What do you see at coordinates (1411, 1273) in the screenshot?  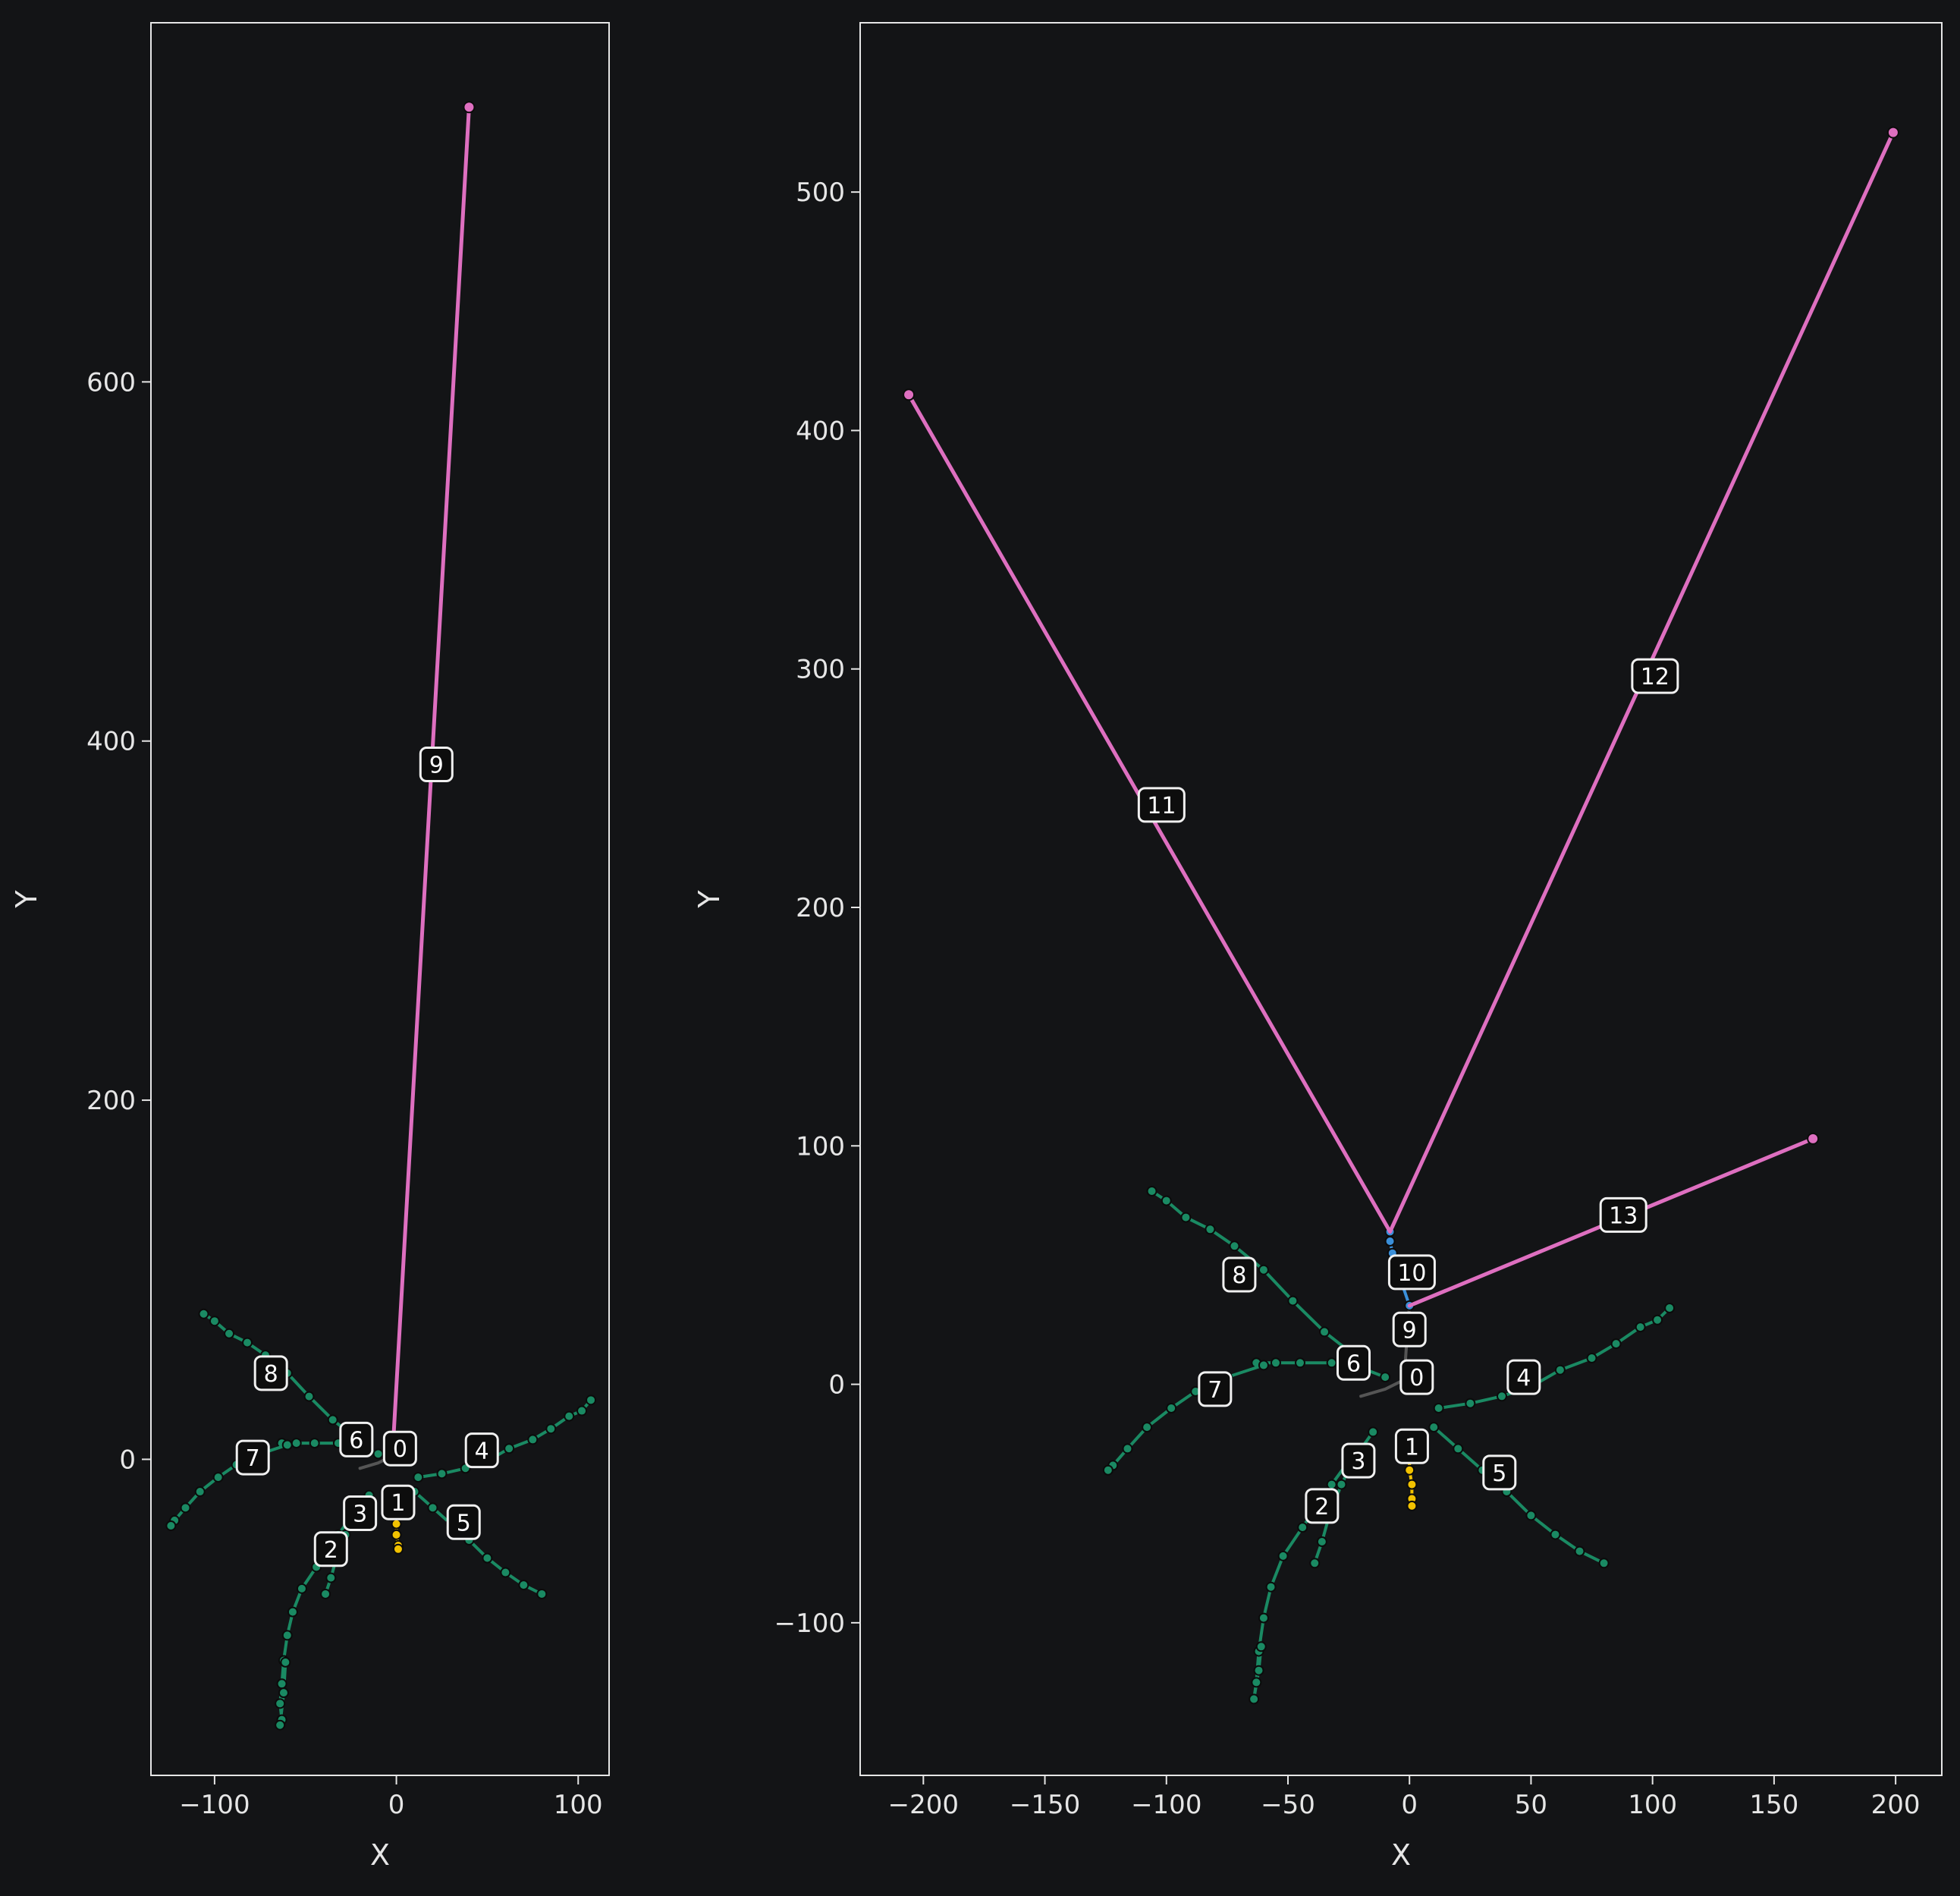 I see `chart2-badge-label-10: 10` at bounding box center [1411, 1273].